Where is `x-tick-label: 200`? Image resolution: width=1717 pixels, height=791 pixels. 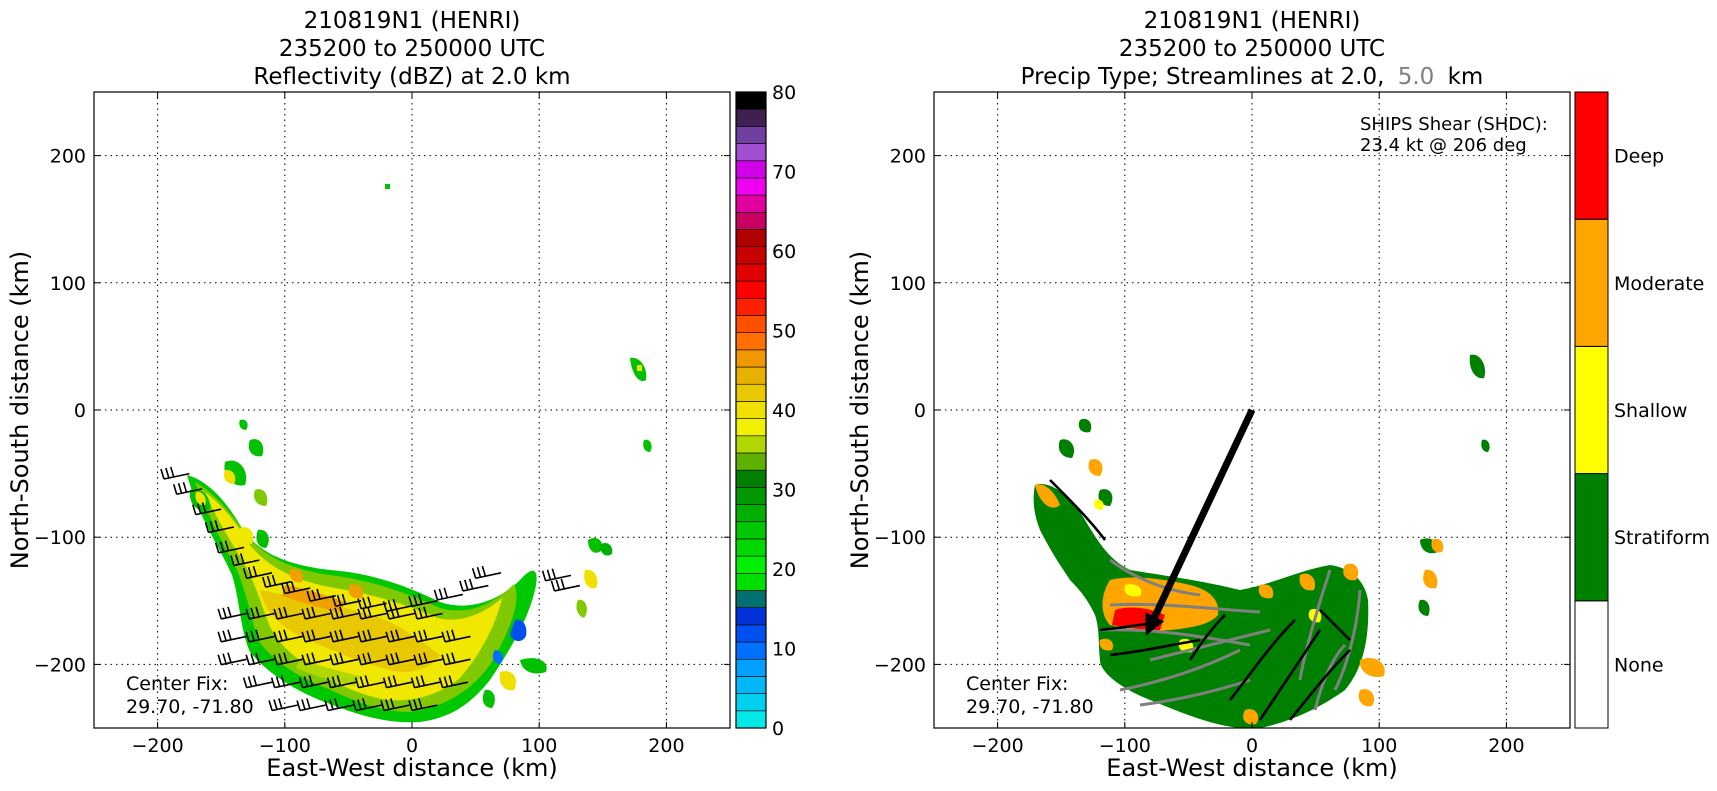
x-tick-label: 200 is located at coordinates (1506, 746).